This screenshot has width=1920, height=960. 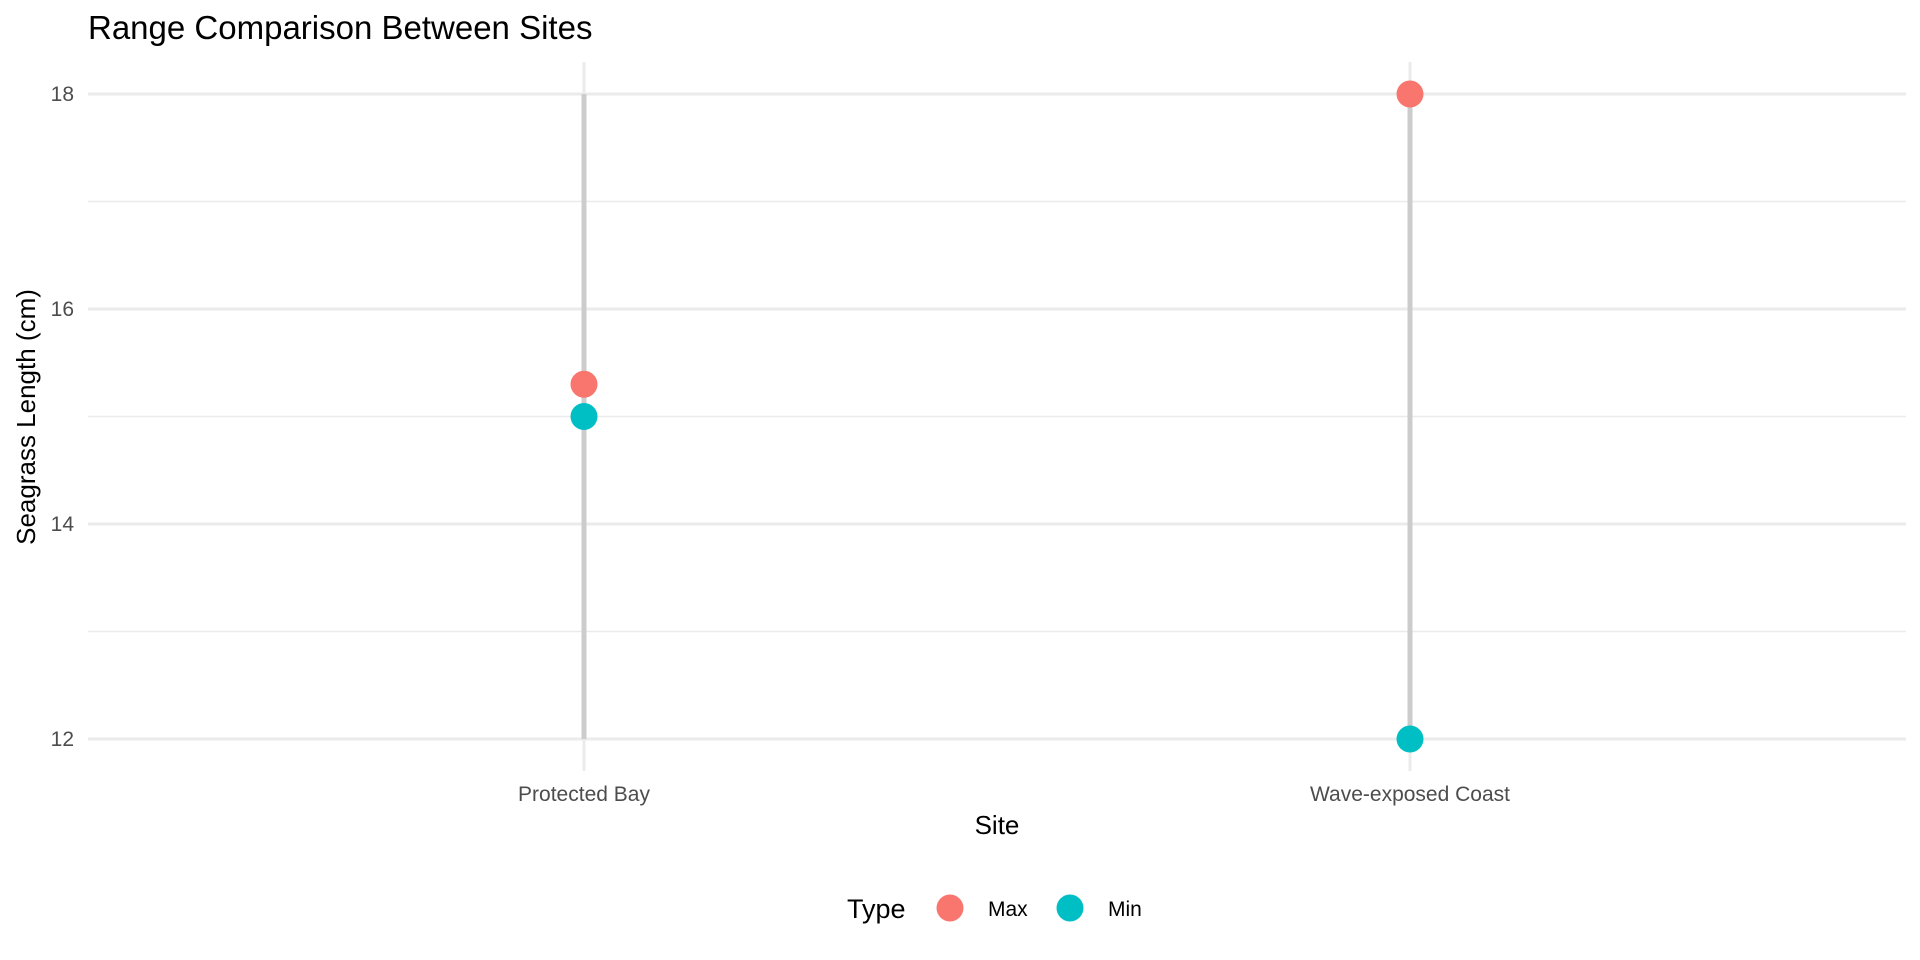 I want to click on legend-title: Type, so click(x=876, y=909).